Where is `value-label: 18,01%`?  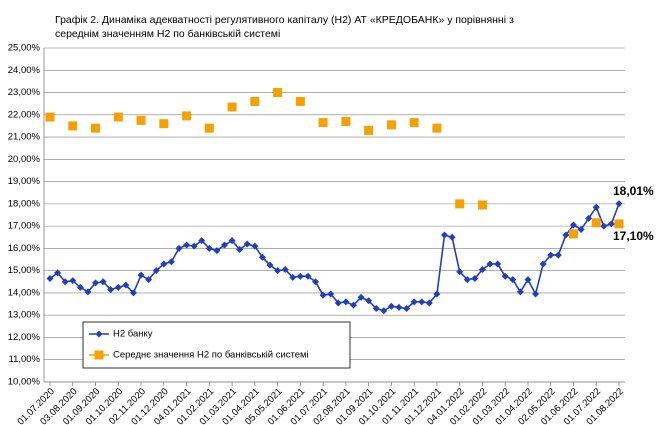
value-label: 18,01% is located at coordinates (633, 191).